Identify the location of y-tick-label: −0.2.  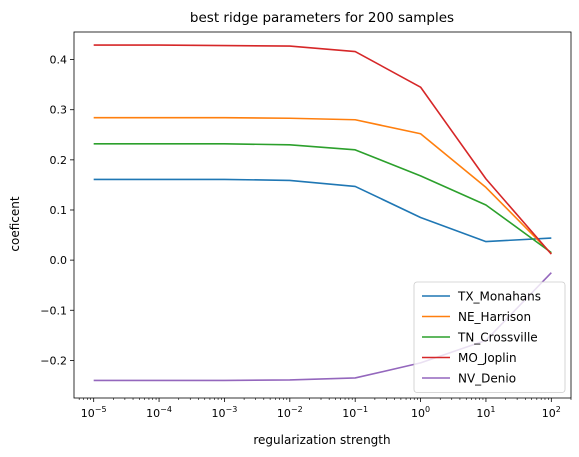
(53, 360).